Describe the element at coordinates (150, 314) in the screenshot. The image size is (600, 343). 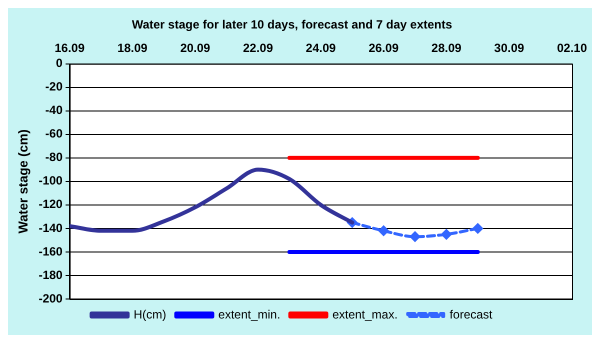
I see `legend-label: H(cm)` at that location.